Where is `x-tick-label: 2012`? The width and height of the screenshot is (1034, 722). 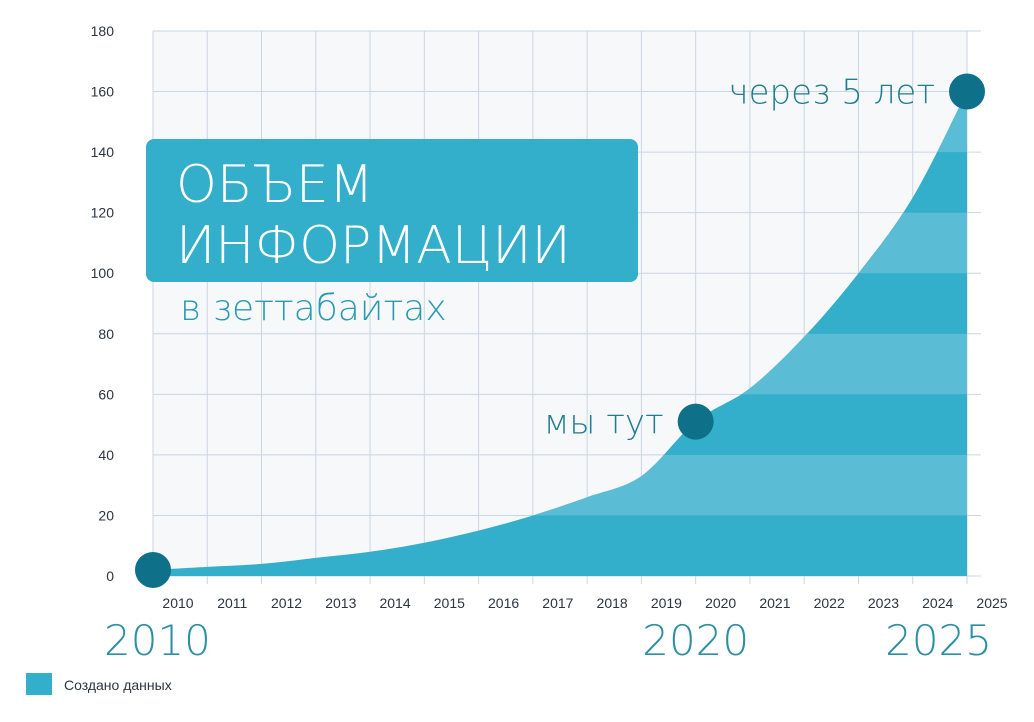 x-tick-label: 2012 is located at coordinates (286, 603).